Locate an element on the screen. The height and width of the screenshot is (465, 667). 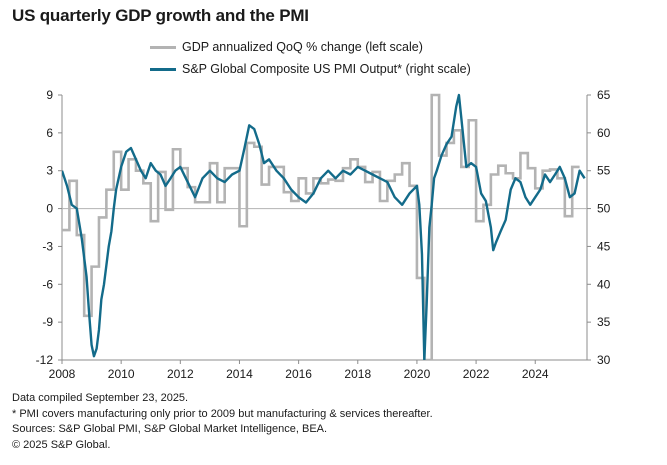
legend-swatch-pmi is located at coordinates (163, 69).